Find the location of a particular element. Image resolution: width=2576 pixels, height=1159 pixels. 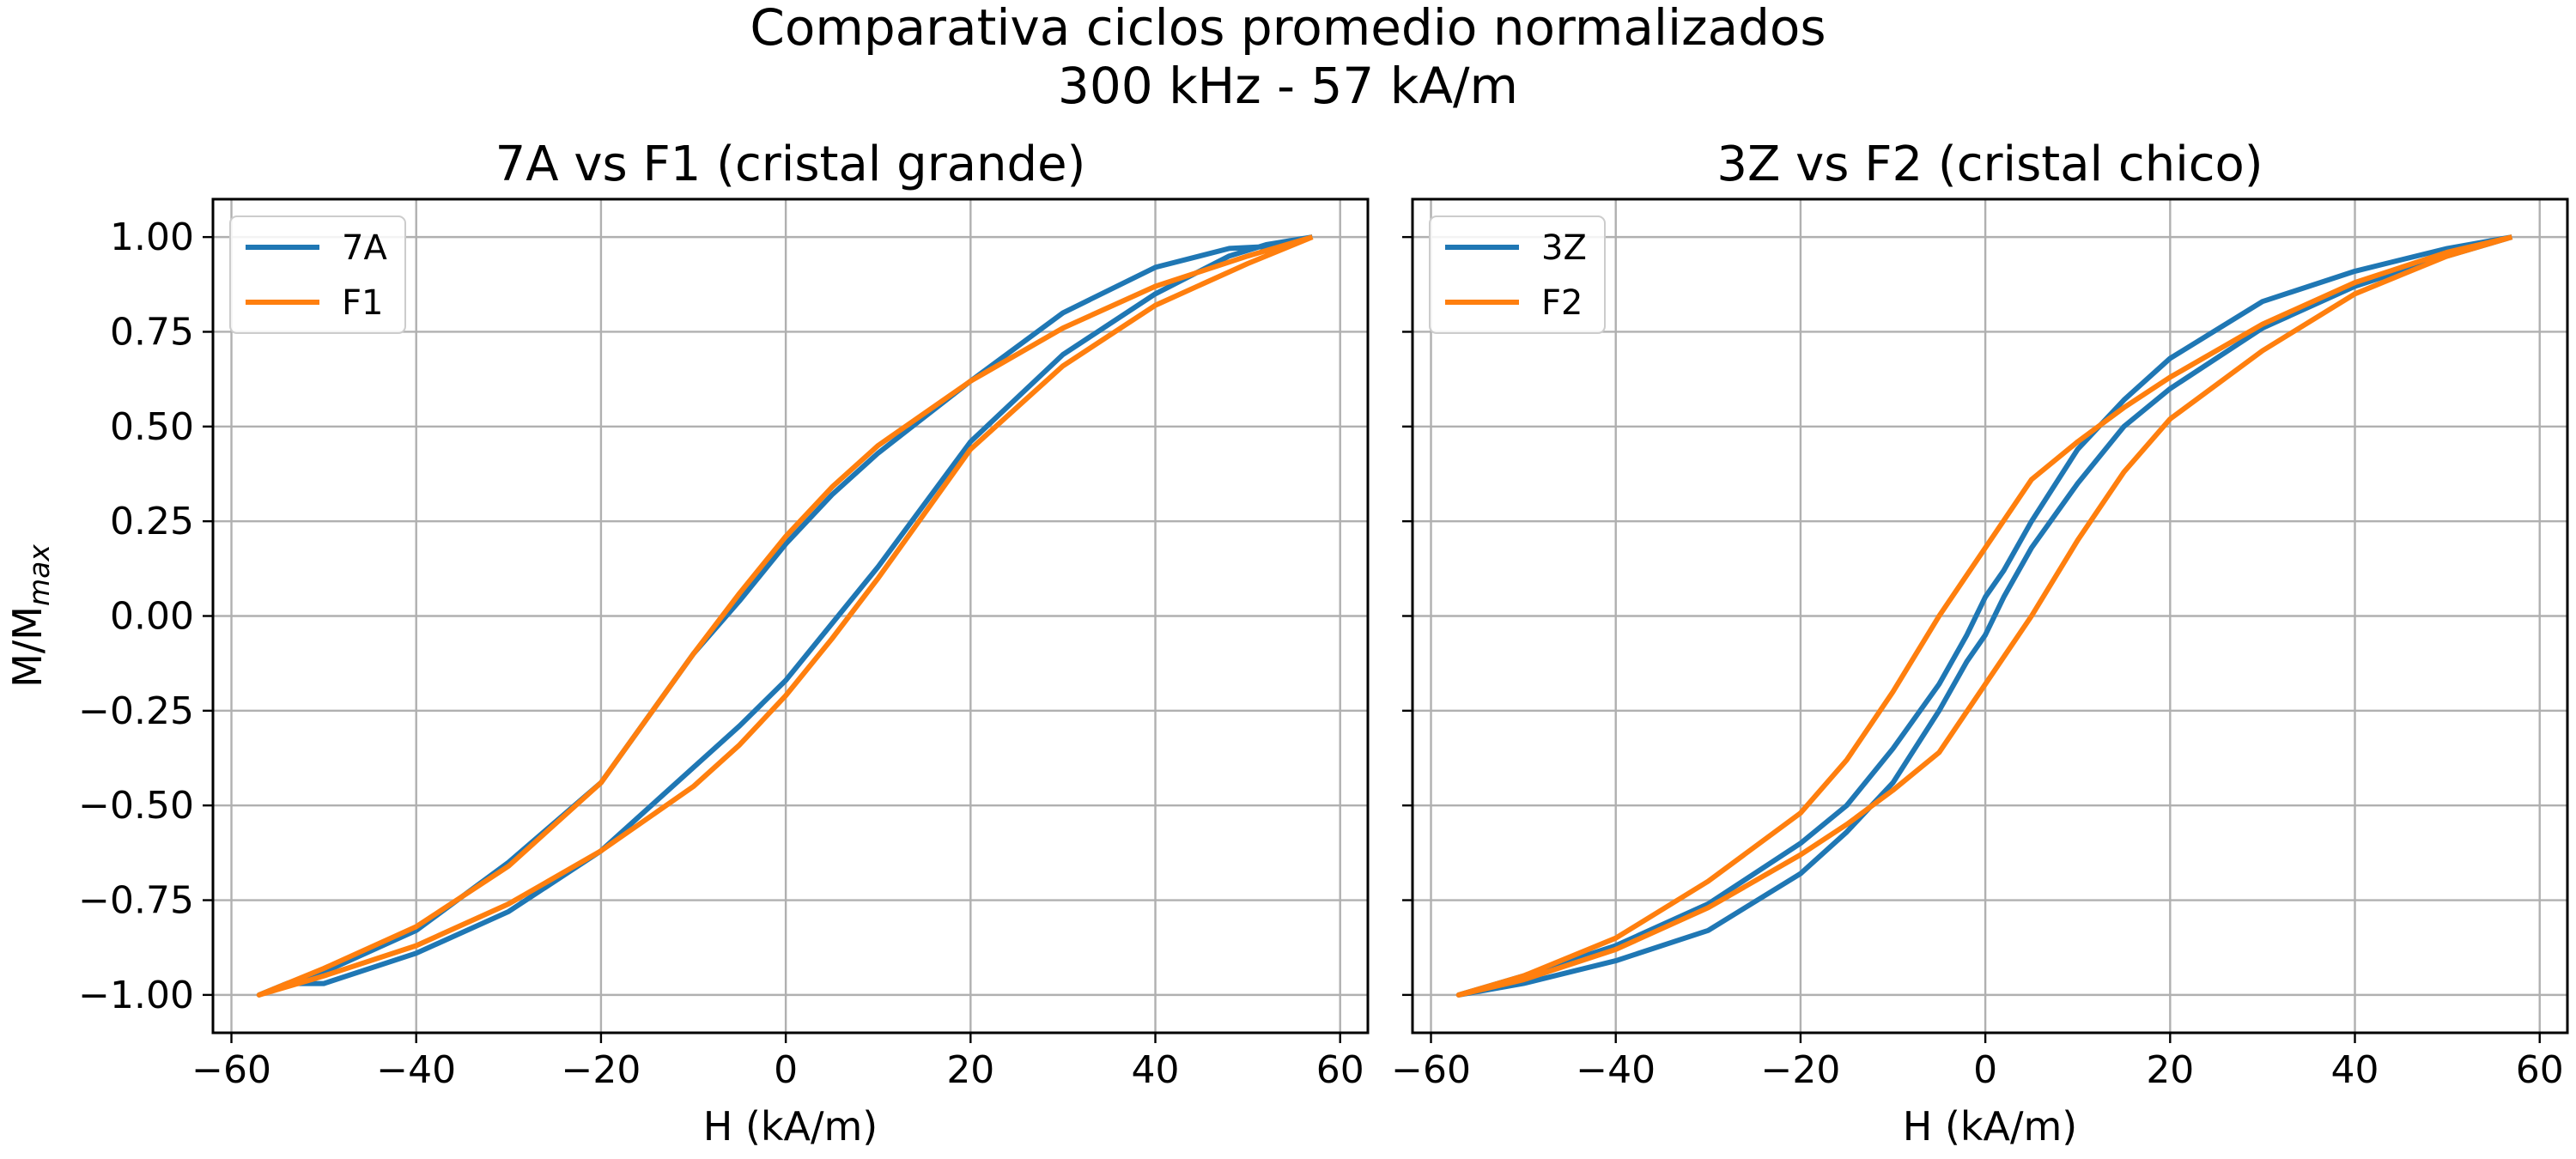

y-tick-label: 1.00 is located at coordinates (152, 237).